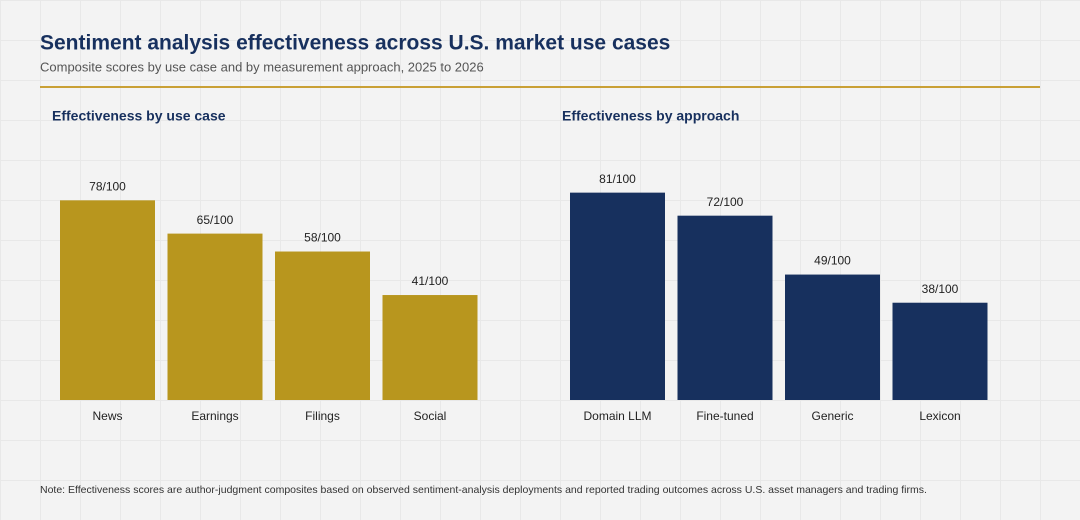  I want to click on divider, so click(540, 87).